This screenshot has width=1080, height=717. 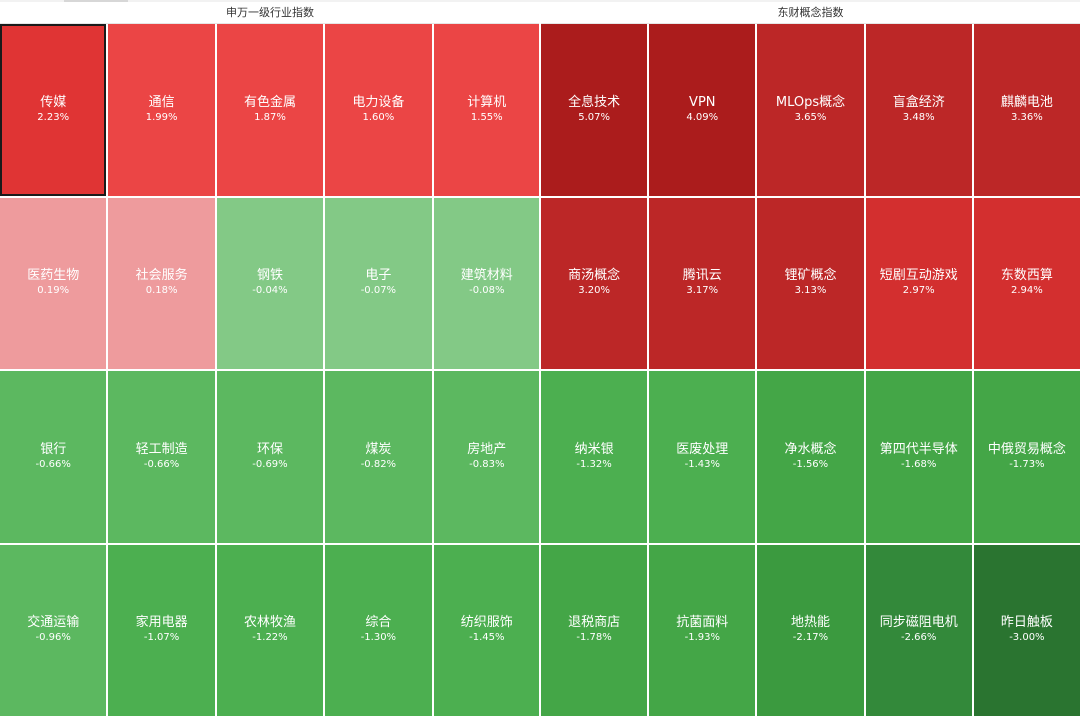 I want to click on heatmap-tile: 电力设备 1.60%, so click(x=378, y=110).